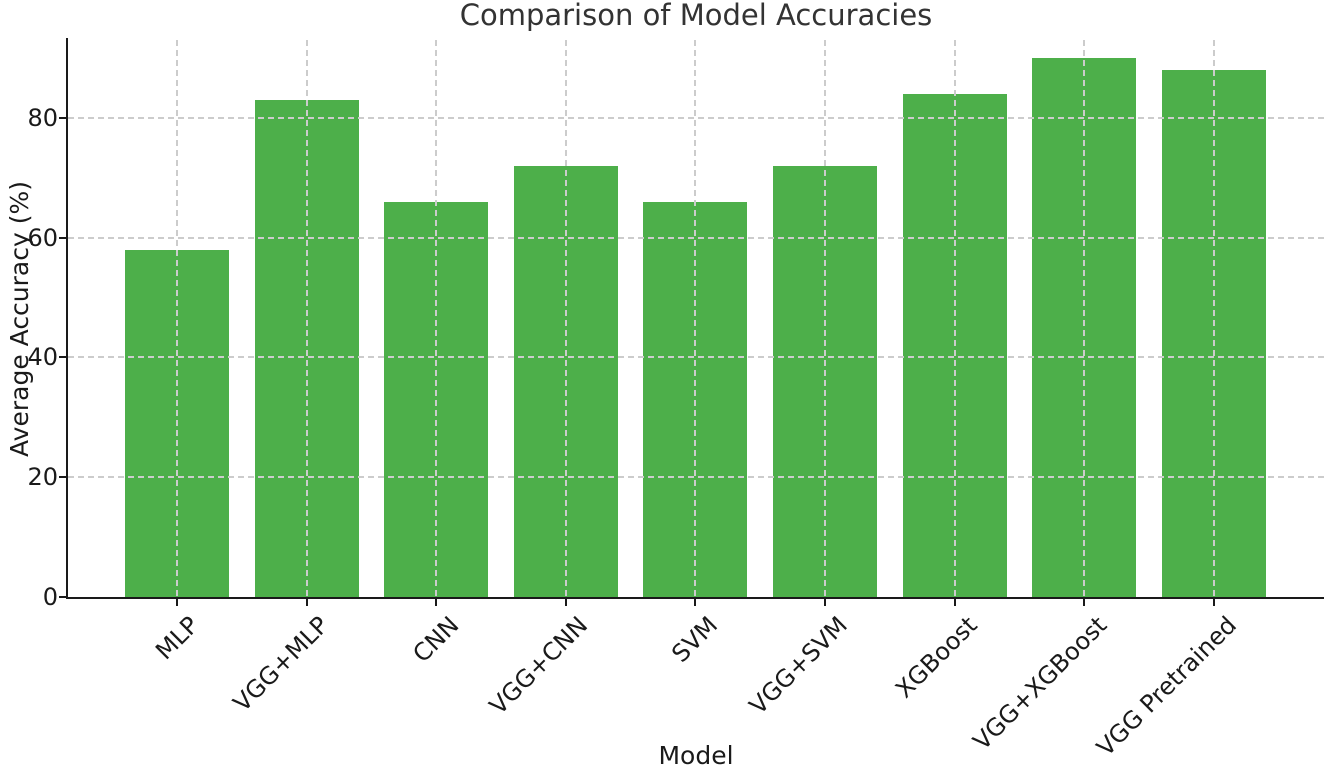 This screenshot has width=1324, height=772. What do you see at coordinates (696, 16) in the screenshot?
I see `chart-title: Comparison of Model Accuracies` at bounding box center [696, 16].